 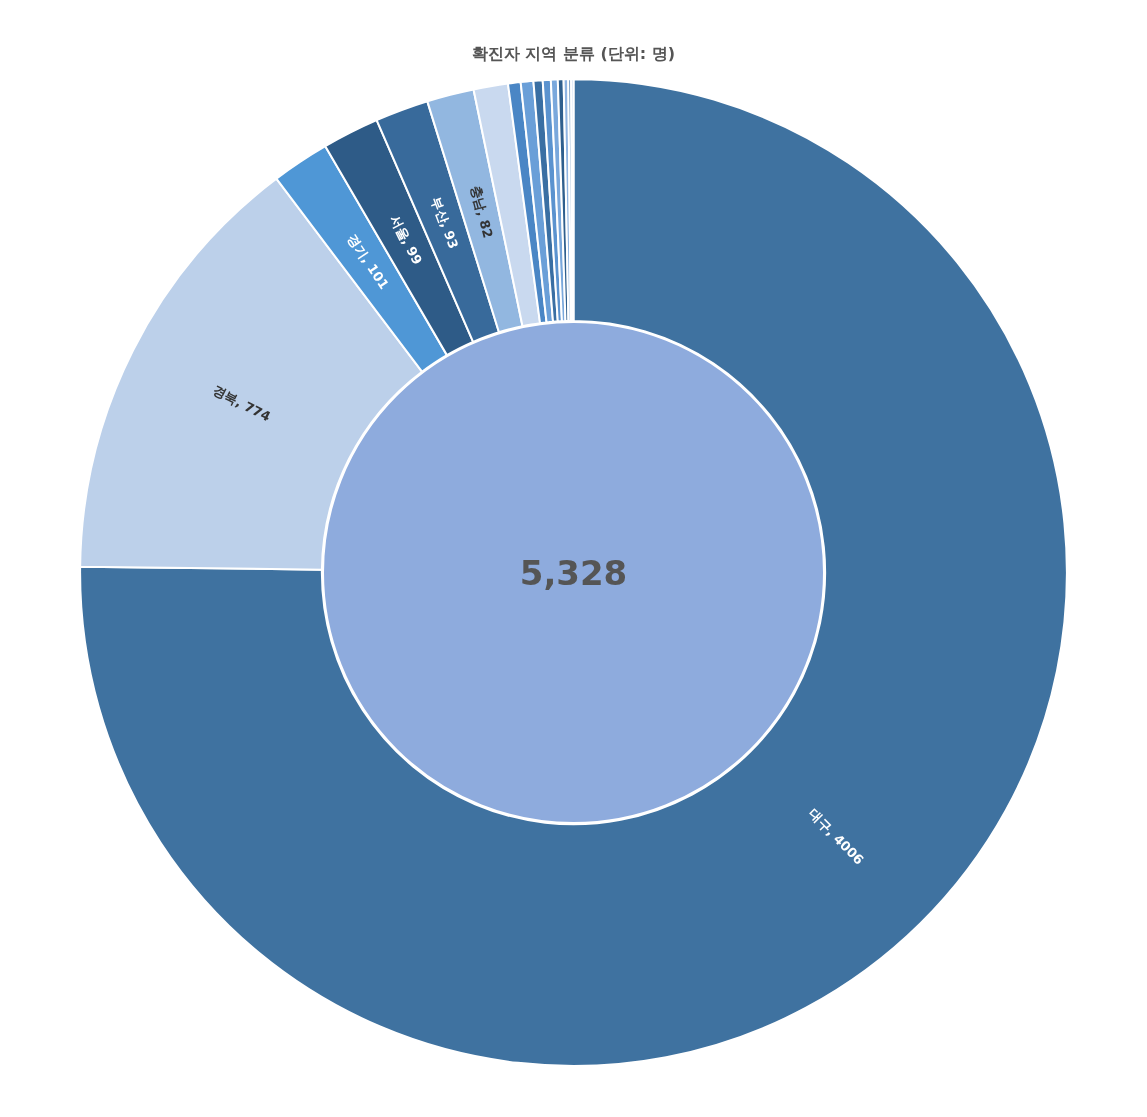 I want to click on text: 5,328, so click(x=573, y=572).